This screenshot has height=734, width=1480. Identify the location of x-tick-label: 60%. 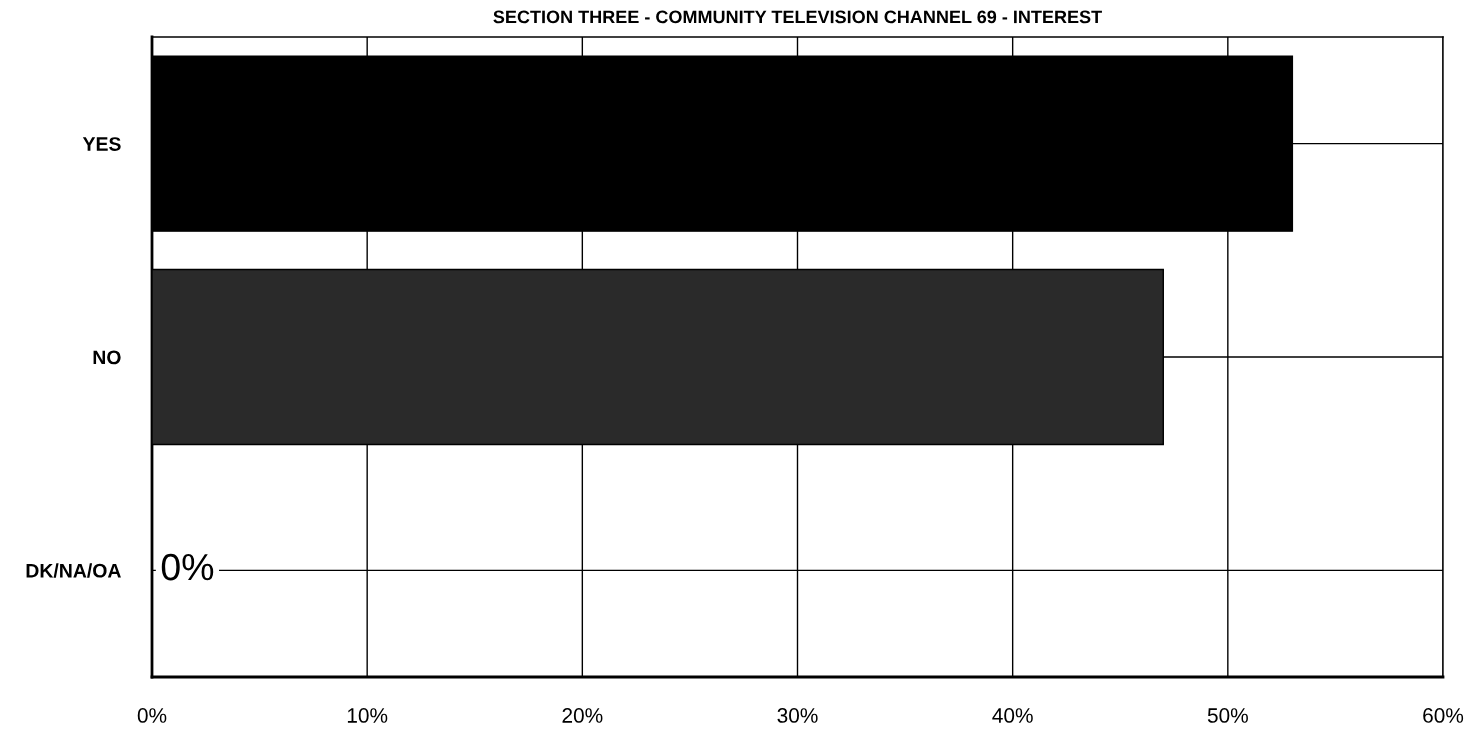
(1443, 715).